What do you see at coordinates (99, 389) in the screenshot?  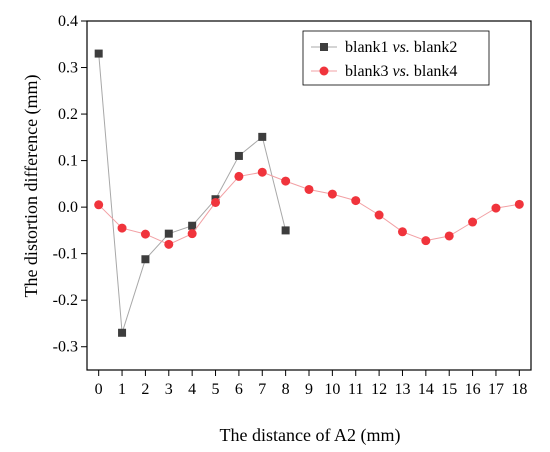 I see `x-tick-label: 0` at bounding box center [99, 389].